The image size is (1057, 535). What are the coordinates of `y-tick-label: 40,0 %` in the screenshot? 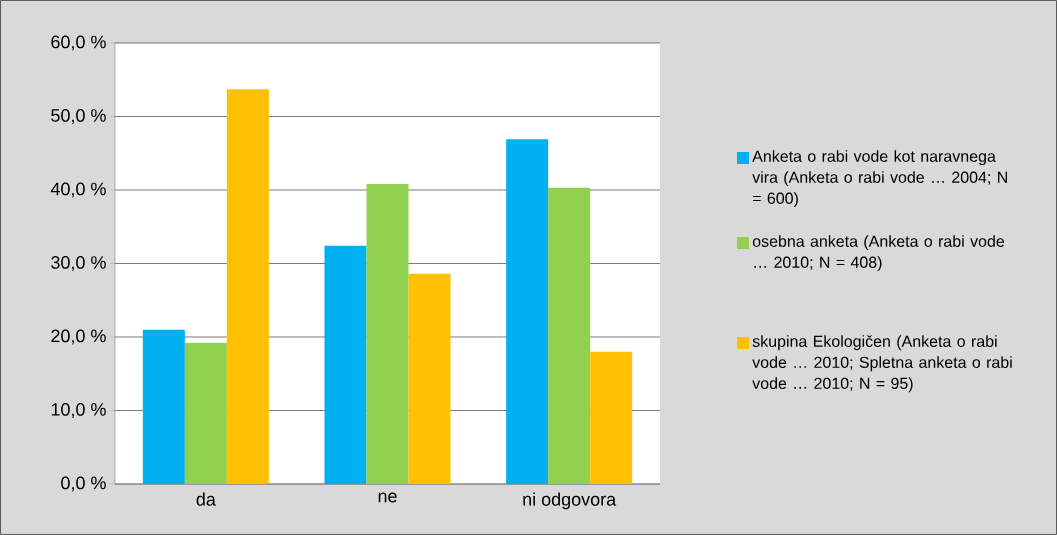 It's located at (78, 190).